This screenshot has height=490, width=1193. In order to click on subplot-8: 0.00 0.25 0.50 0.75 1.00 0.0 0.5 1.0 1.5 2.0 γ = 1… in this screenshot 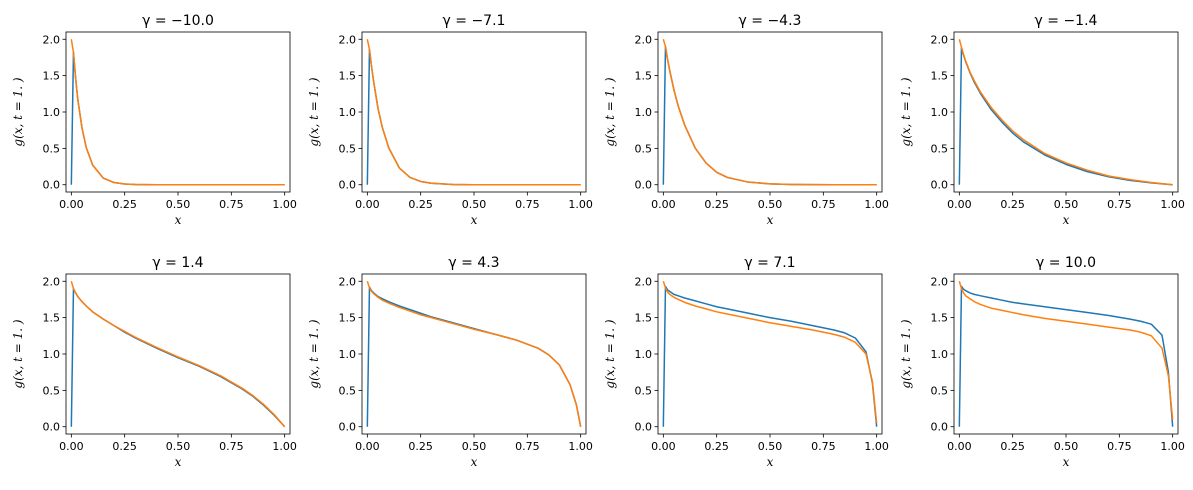, I will do `click(1042, 362)`.